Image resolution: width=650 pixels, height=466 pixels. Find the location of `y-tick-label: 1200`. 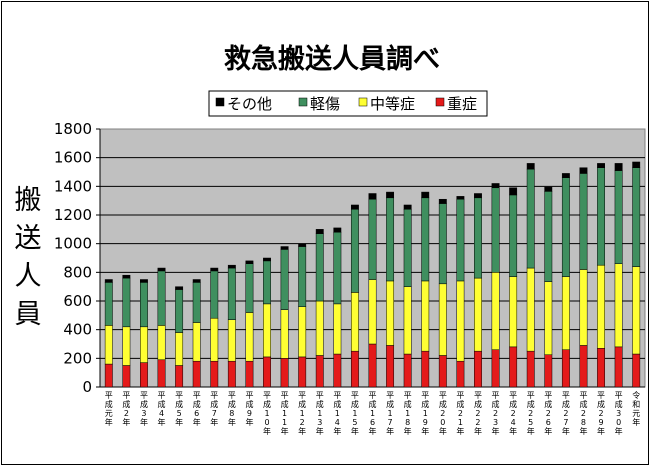

y-tick-label: 1200 is located at coordinates (73, 215).